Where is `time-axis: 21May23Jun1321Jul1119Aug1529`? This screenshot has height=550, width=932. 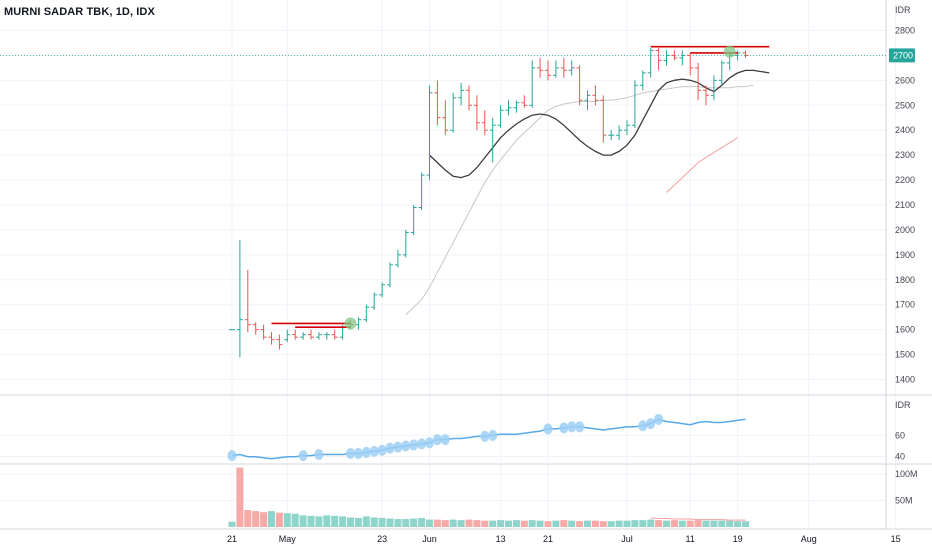 time-axis: 21May23Jun1321Jul1119Aug1529 is located at coordinates (579, 539).